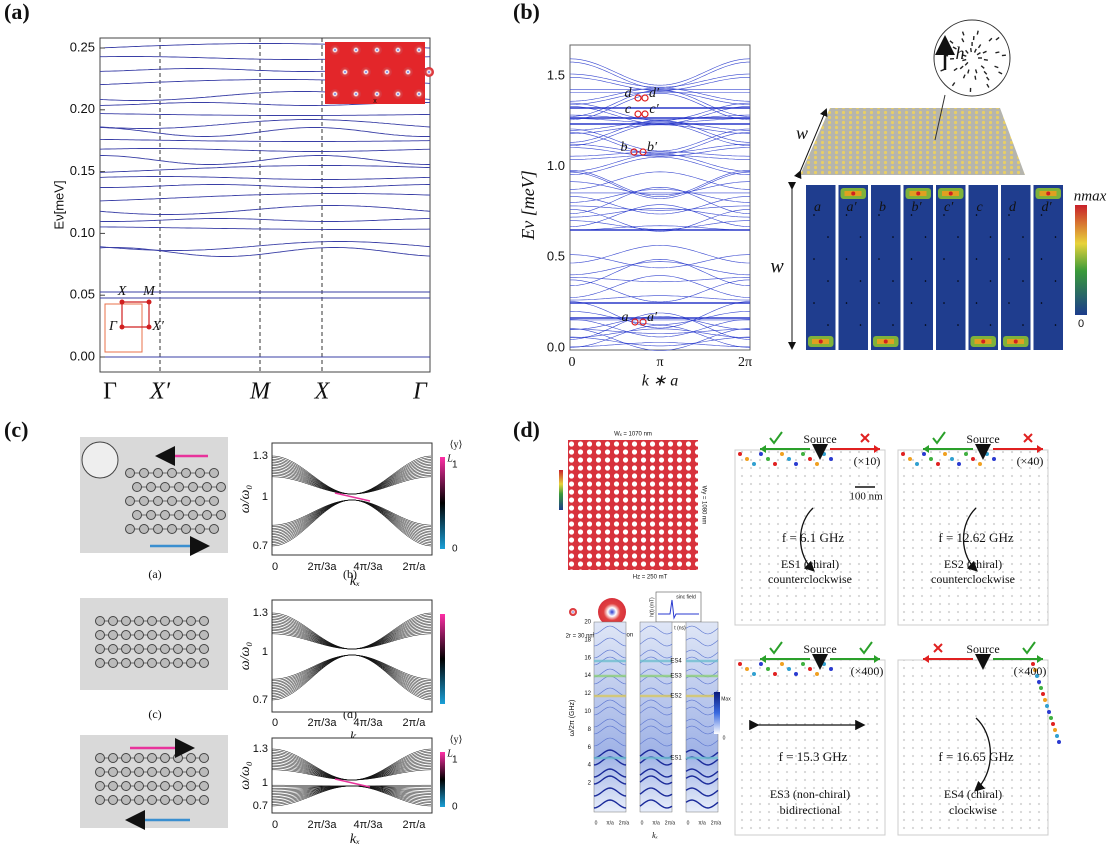 This screenshot has height=850, width=1112. Describe the element at coordinates (949, 207) in the screenshot. I see `strip-label: c′` at that location.